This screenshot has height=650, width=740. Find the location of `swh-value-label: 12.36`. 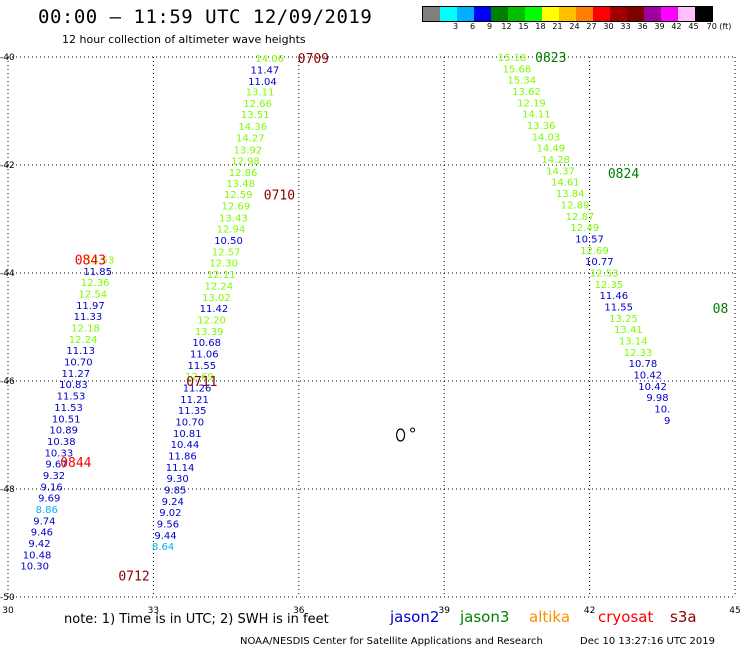

swh-value-label: 12.36 is located at coordinates (95, 283).